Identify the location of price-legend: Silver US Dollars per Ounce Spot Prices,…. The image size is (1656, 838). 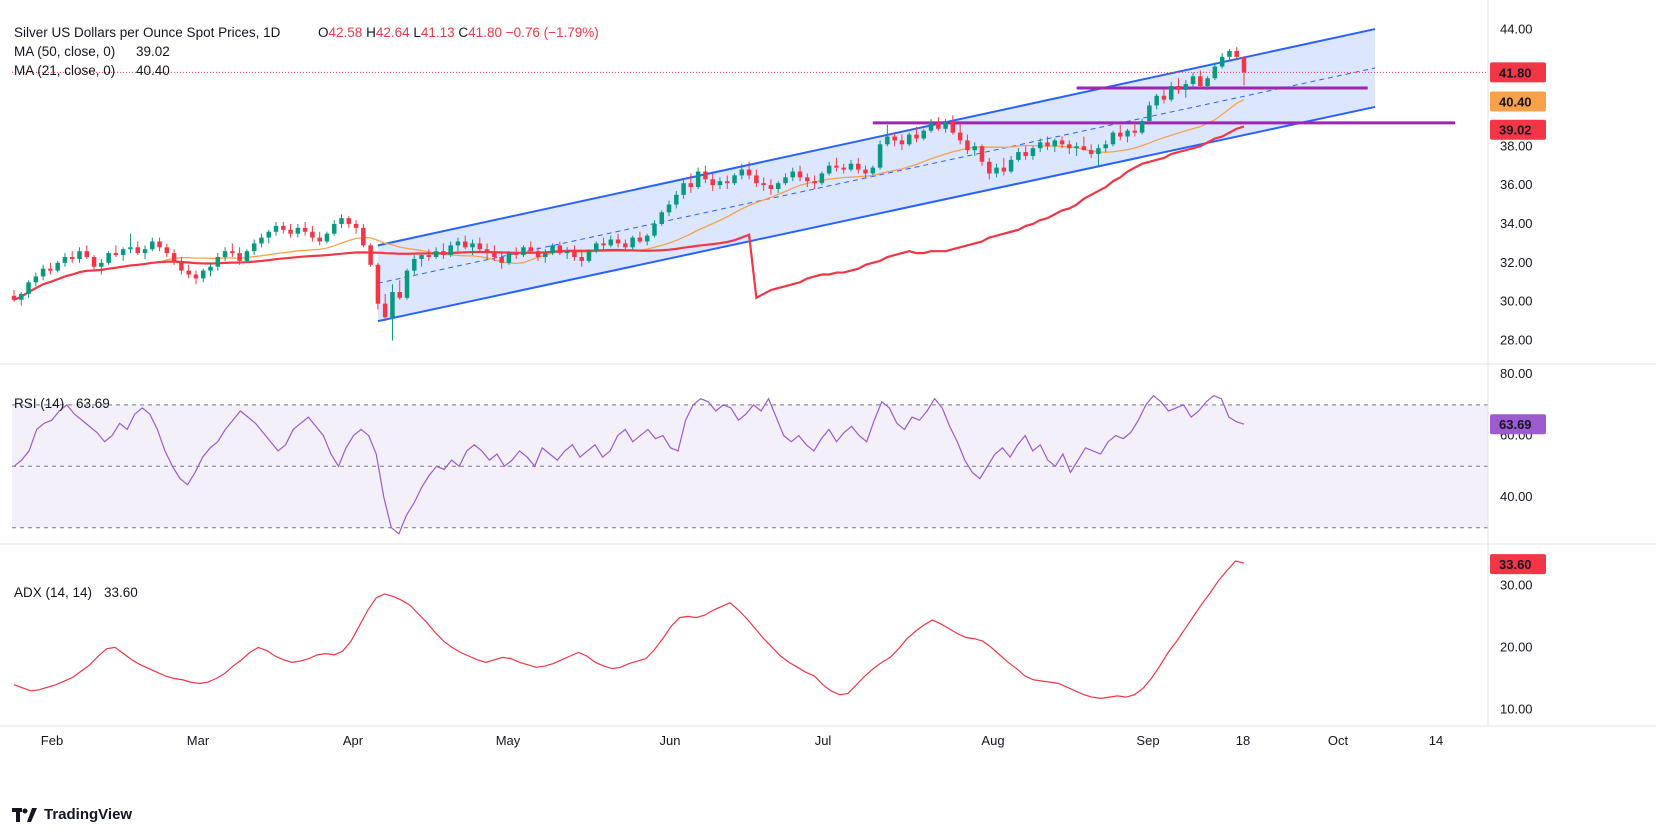
(306, 51).